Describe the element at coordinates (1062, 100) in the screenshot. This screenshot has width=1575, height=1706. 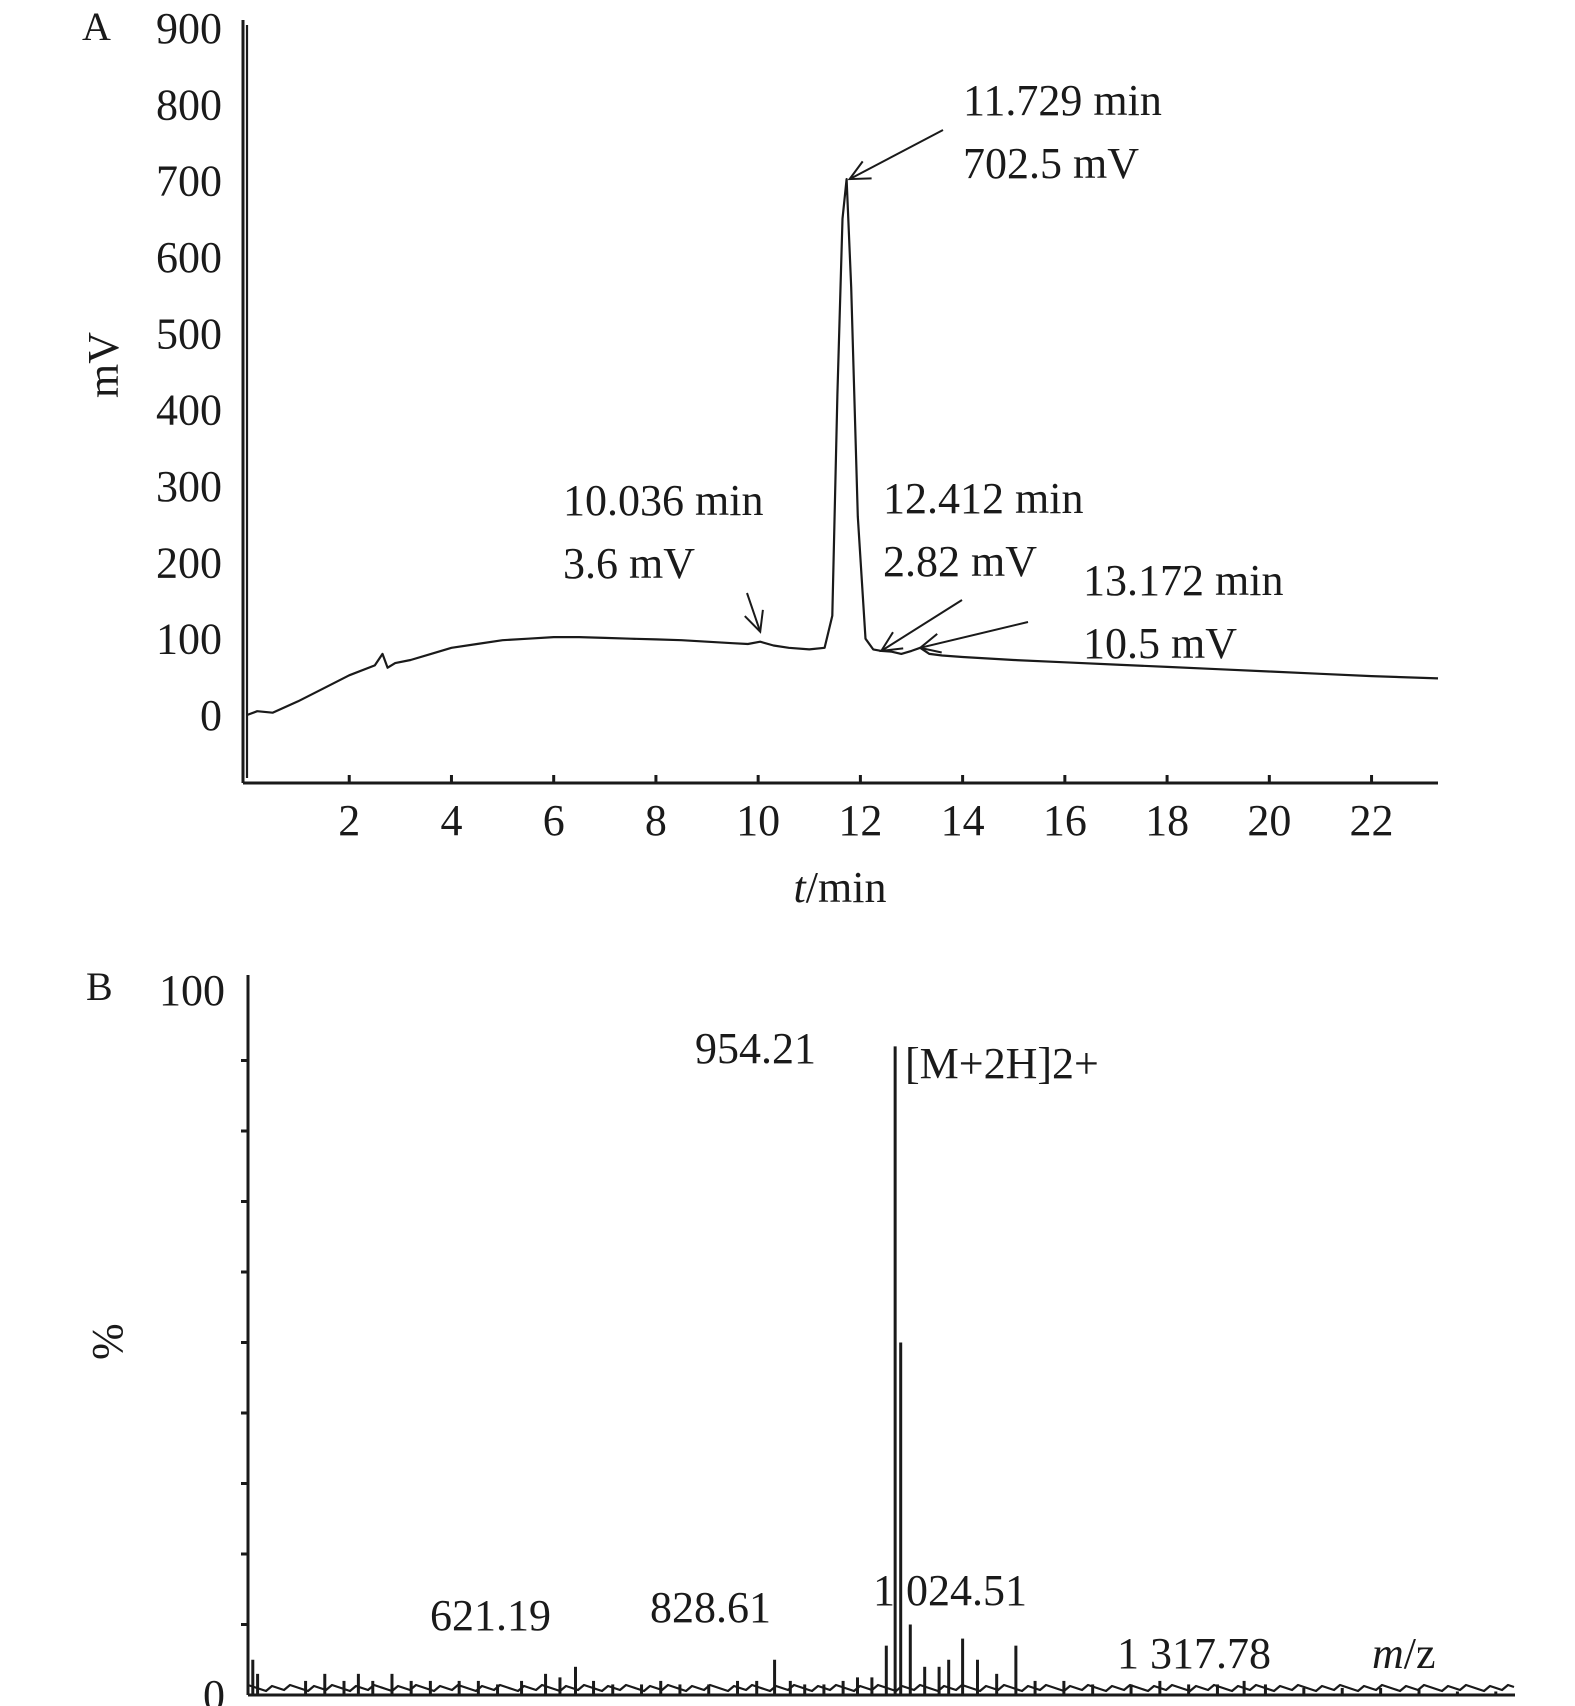
I see `annotation-time: 11.729 min` at that location.